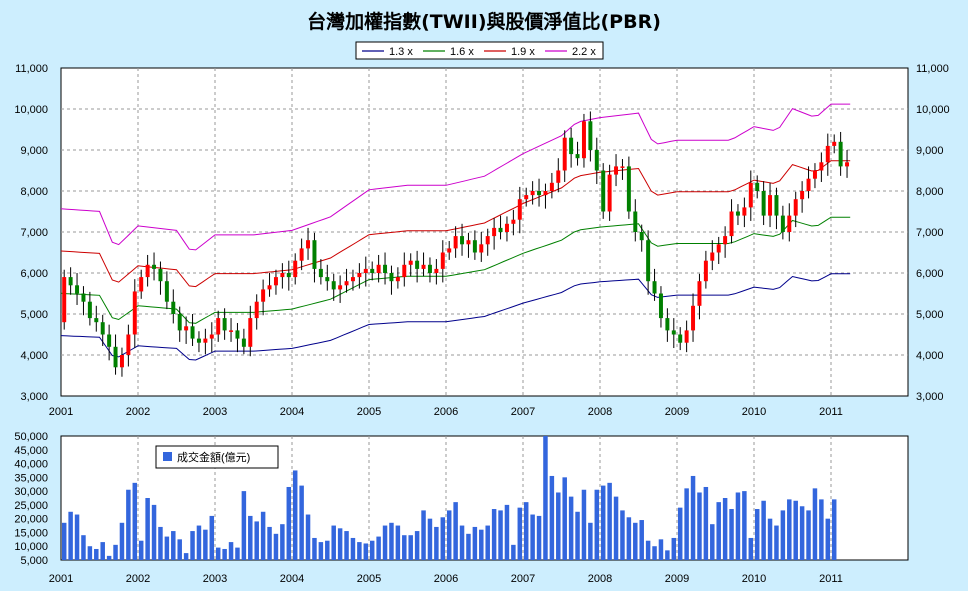 This screenshot has width=968, height=591. Describe the element at coordinates (479, 50) in the screenshot. I see `price-legend-box` at that location.